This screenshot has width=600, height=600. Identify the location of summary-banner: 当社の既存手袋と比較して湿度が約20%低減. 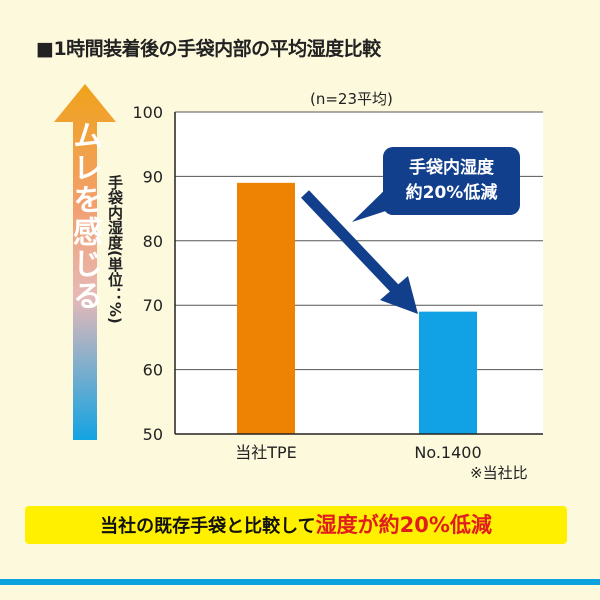
(296, 525).